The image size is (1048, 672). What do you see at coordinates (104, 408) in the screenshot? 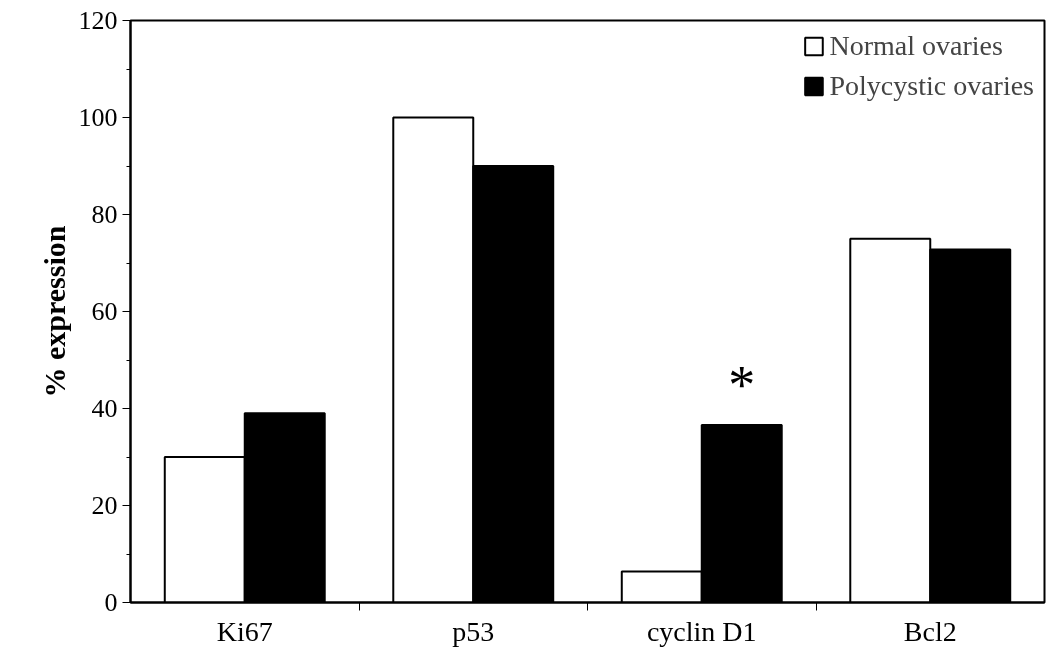
I see `y-tick-label: 40` at bounding box center [104, 408].